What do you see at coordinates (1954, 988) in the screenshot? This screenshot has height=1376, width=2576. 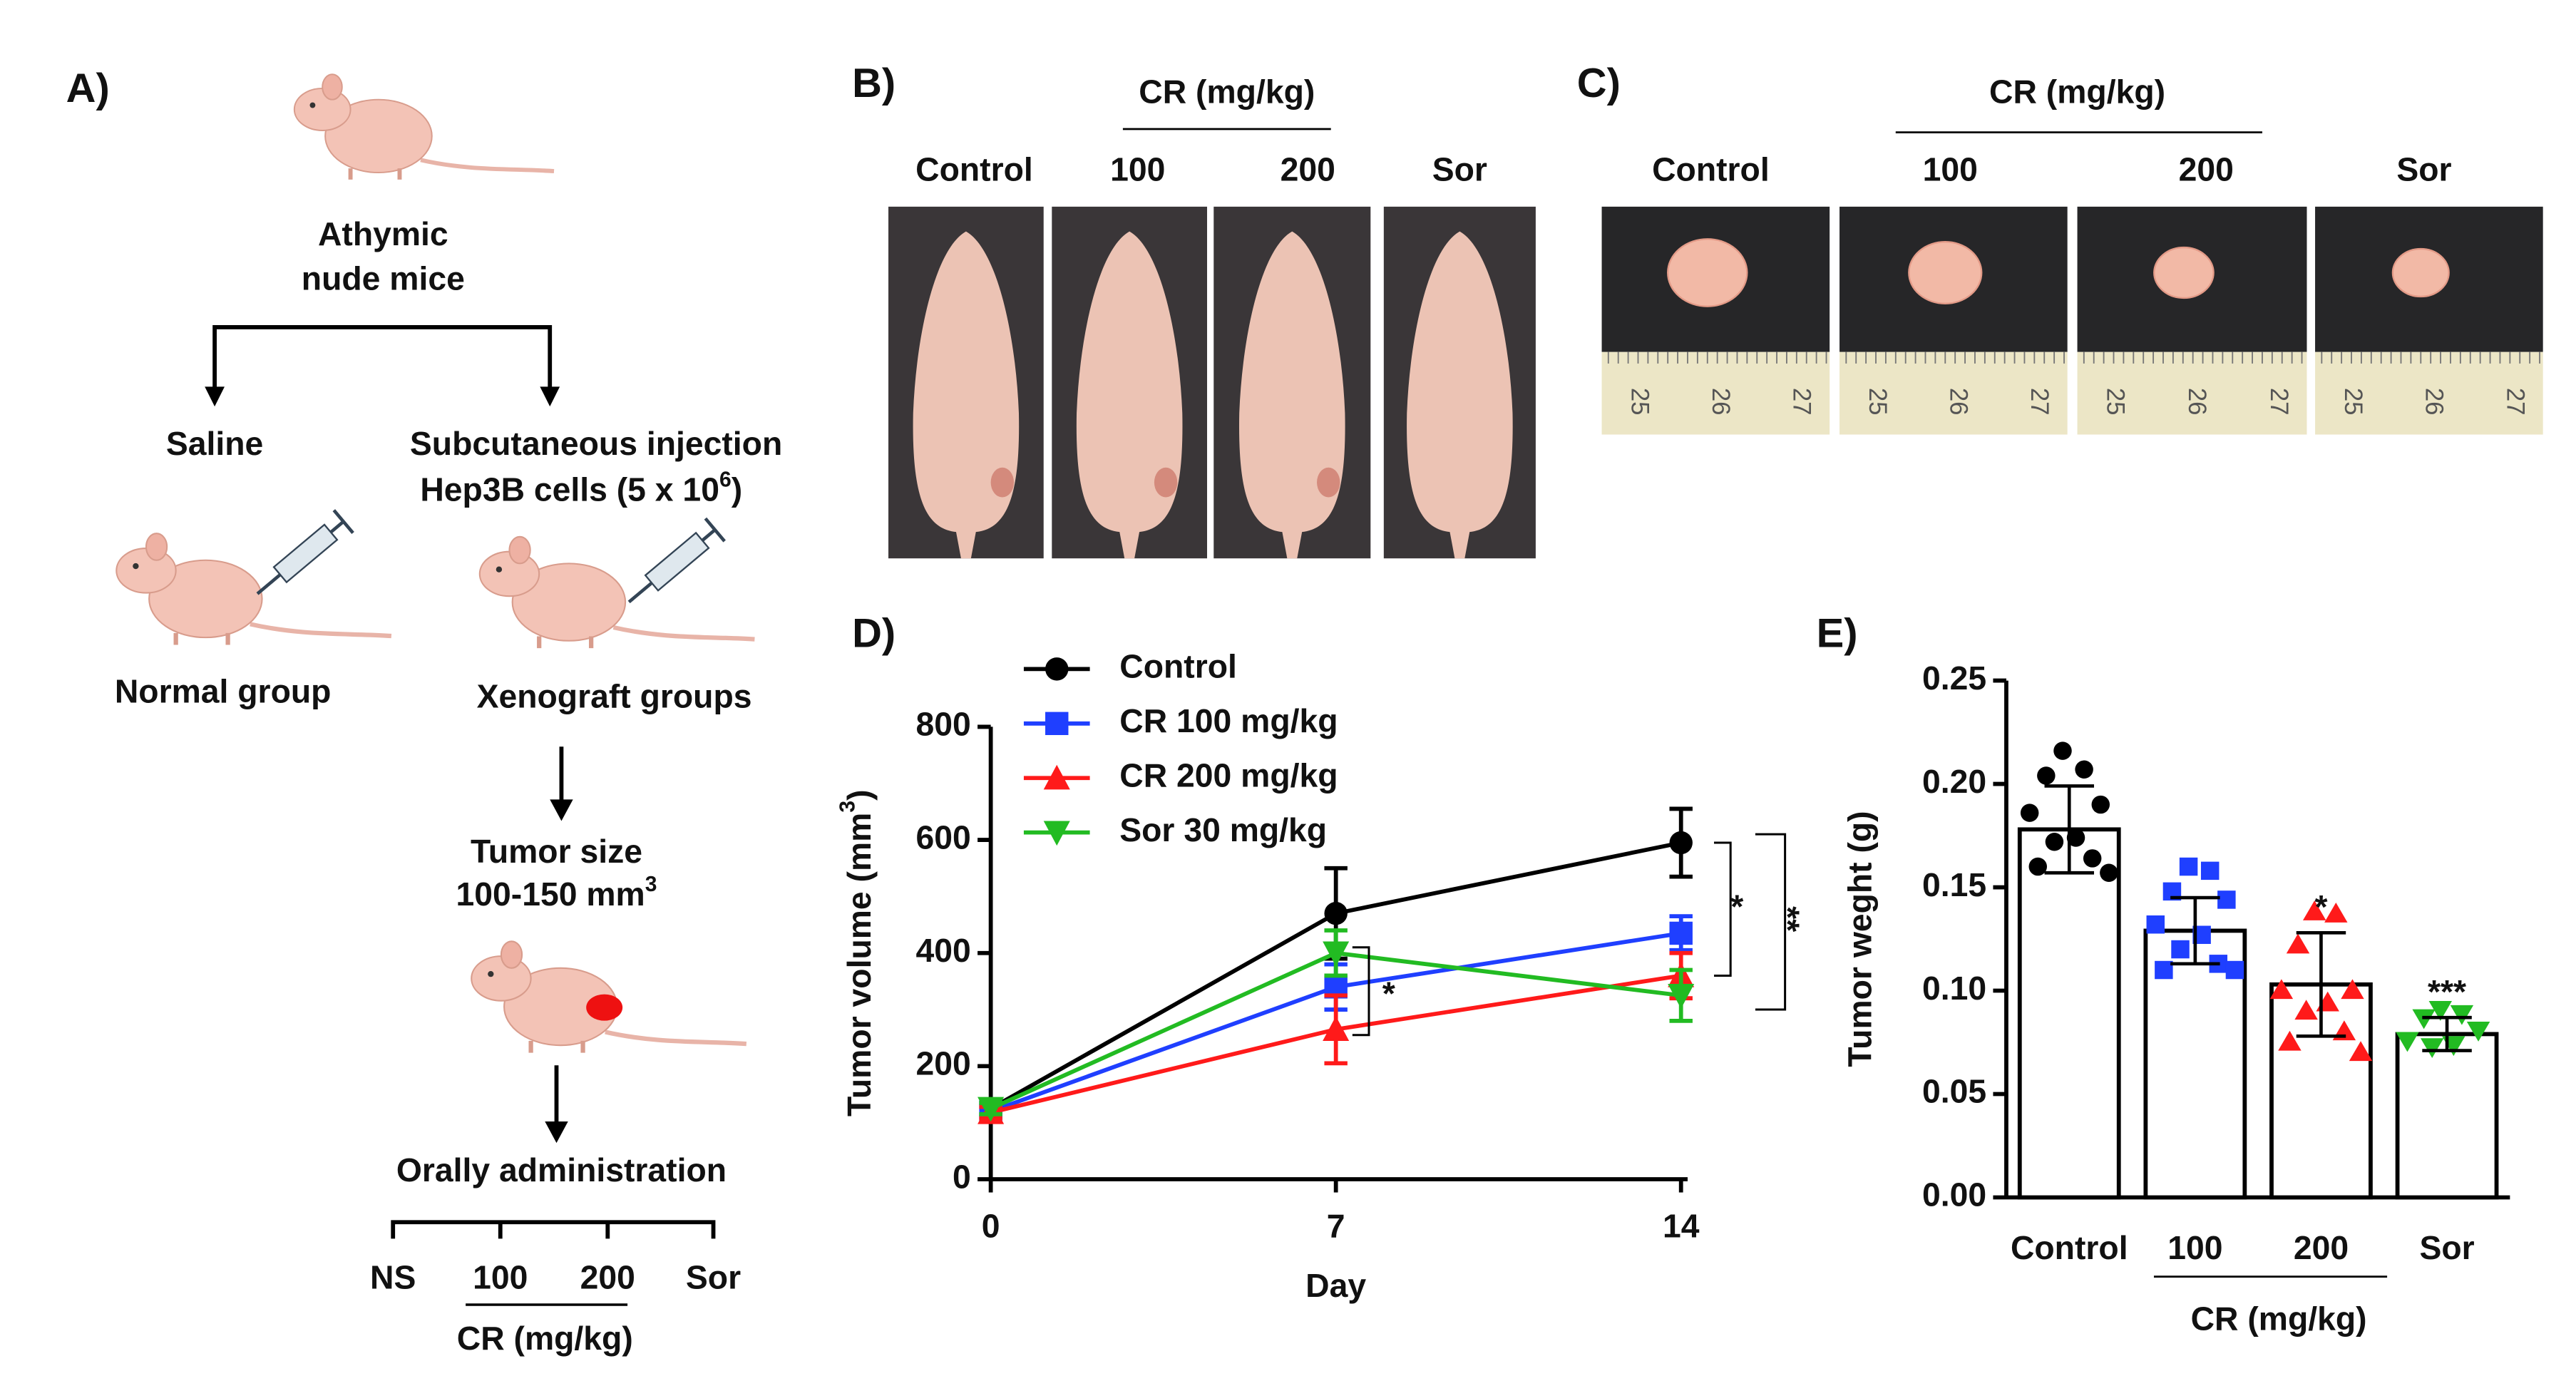 I see `y-tick-label: 0.10` at bounding box center [1954, 988].